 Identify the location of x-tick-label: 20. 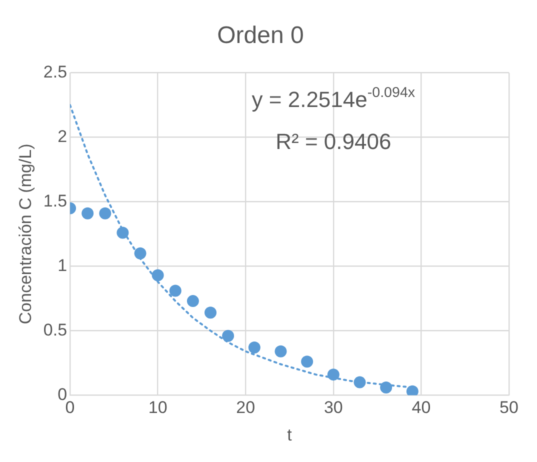
(246, 408).